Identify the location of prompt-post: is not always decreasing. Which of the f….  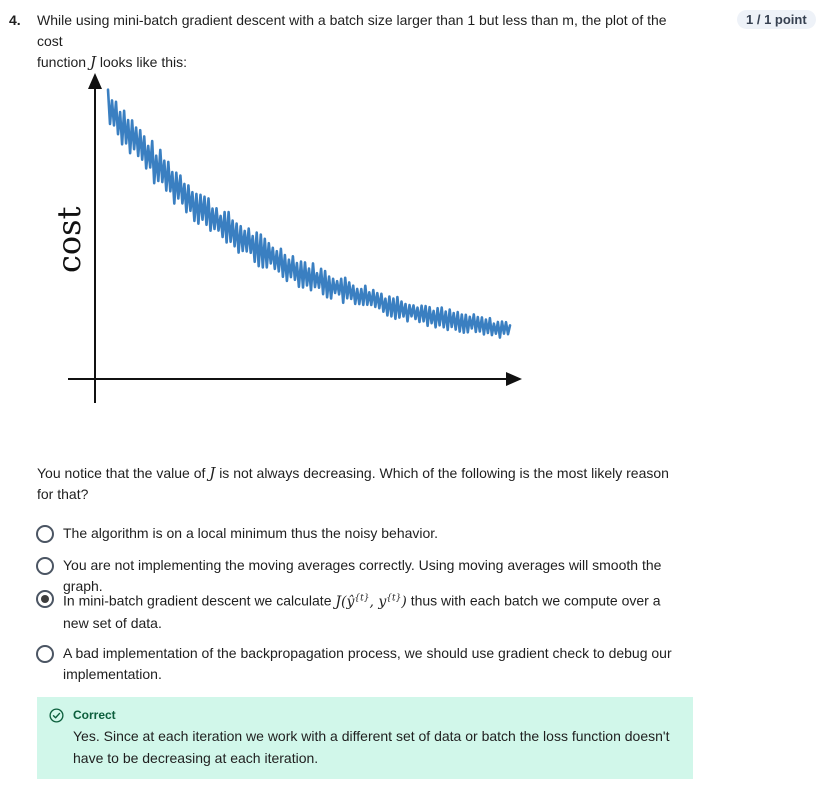
(353, 483).